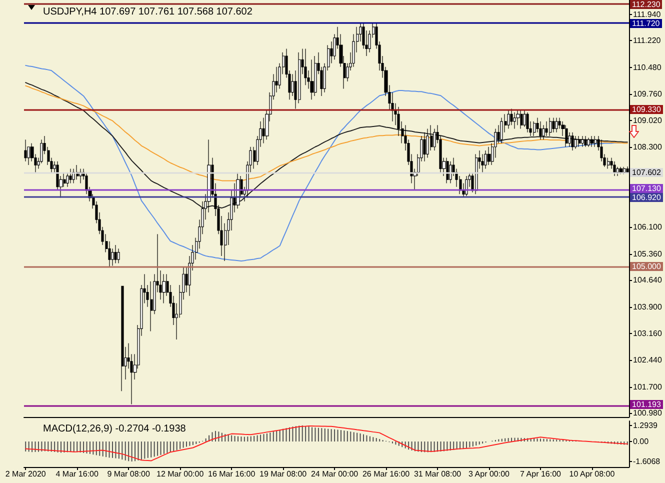 The width and height of the screenshot is (665, 483). What do you see at coordinates (646, 189) in the screenshot?
I see `ref-line-label: 107.130` at bounding box center [646, 189].